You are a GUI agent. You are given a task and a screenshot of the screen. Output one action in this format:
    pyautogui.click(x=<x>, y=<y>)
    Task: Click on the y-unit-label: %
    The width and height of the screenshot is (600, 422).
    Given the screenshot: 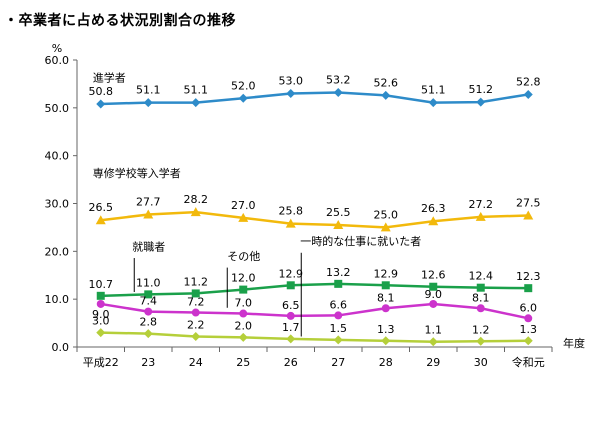 What is the action you would take?
    pyautogui.click(x=57, y=48)
    